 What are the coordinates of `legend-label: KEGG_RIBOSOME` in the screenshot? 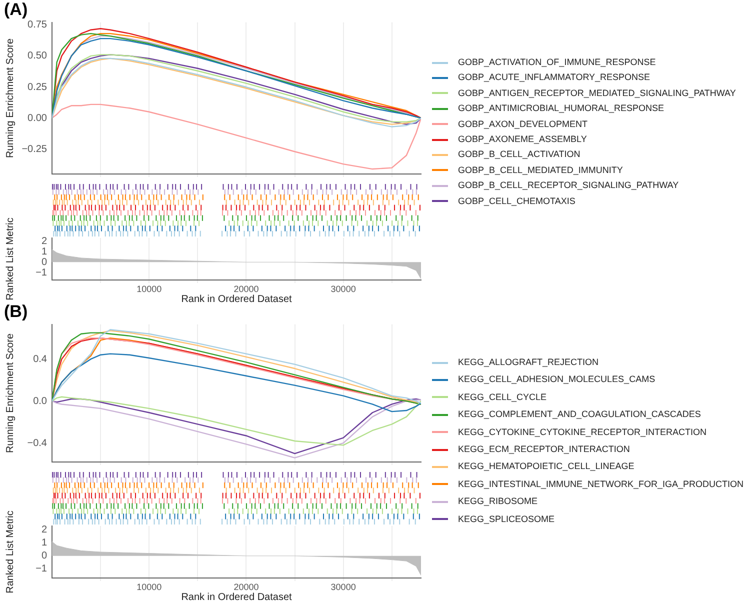 It's located at (497, 501).